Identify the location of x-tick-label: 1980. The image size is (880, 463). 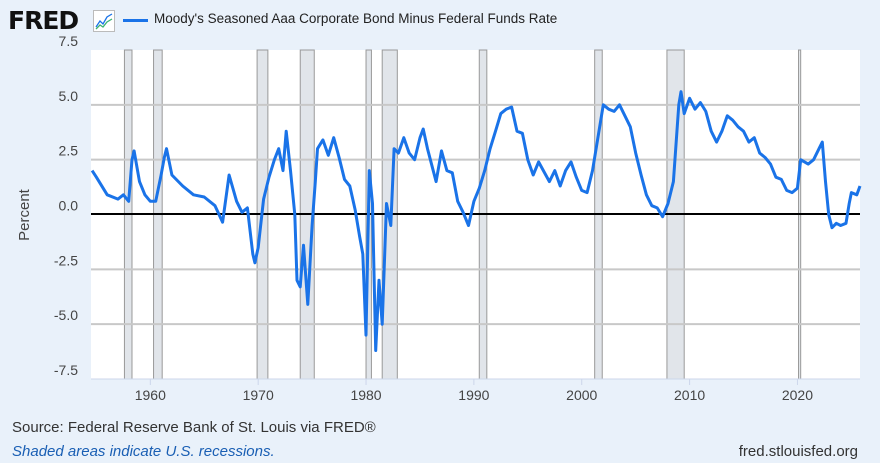
(365, 395).